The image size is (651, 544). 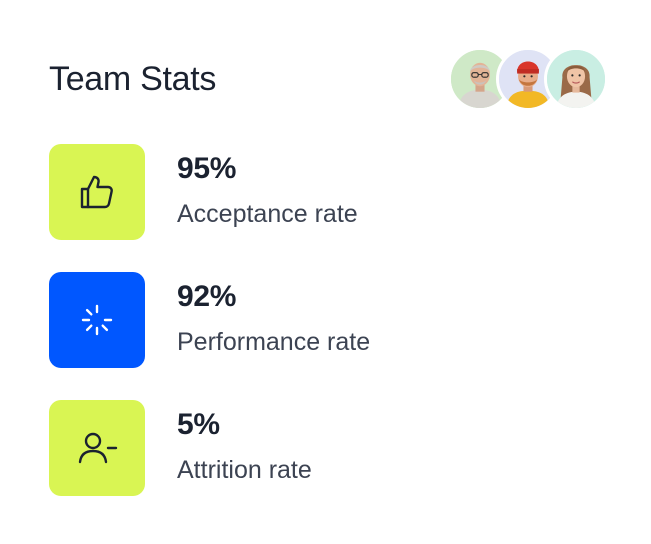 I want to click on avatar, so click(x=576, y=79).